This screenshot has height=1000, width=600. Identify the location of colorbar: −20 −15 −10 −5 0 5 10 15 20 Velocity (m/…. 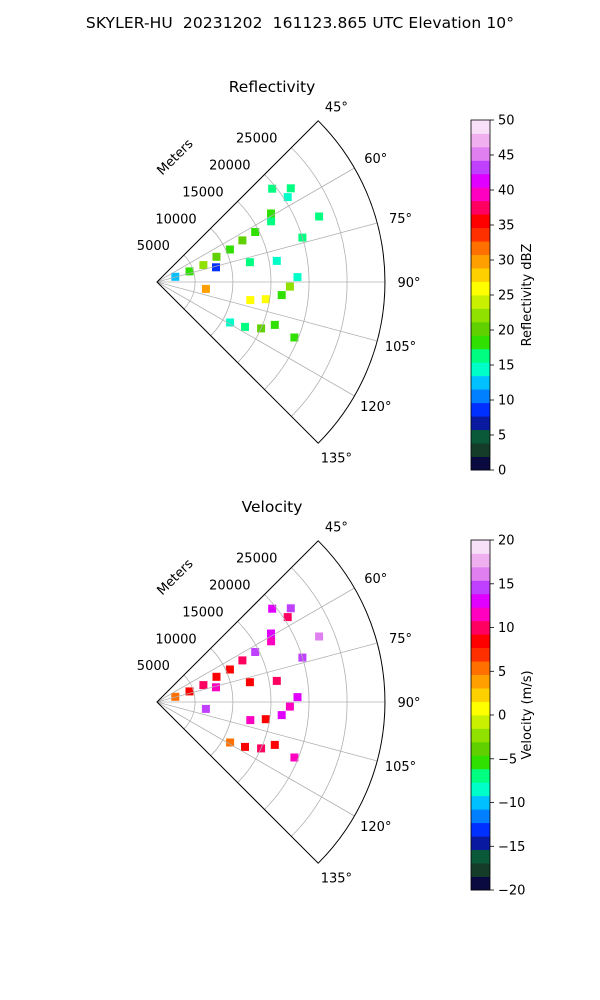
(502, 716).